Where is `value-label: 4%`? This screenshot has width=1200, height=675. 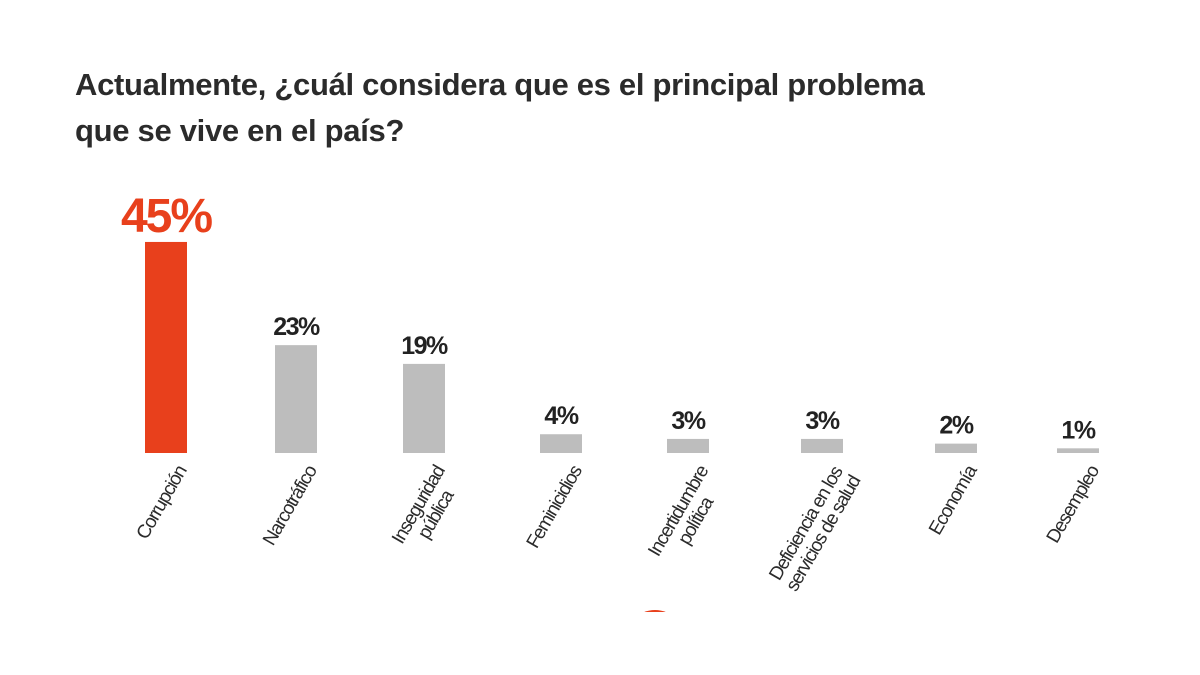
value-label: 4% is located at coordinates (561, 416).